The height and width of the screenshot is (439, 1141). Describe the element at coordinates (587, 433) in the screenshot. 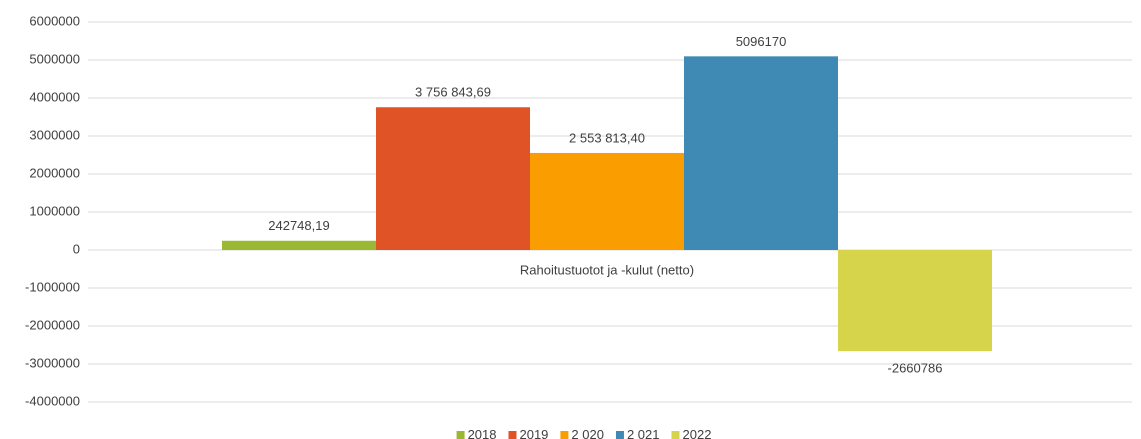

I see `legend-label: 2 020` at that location.